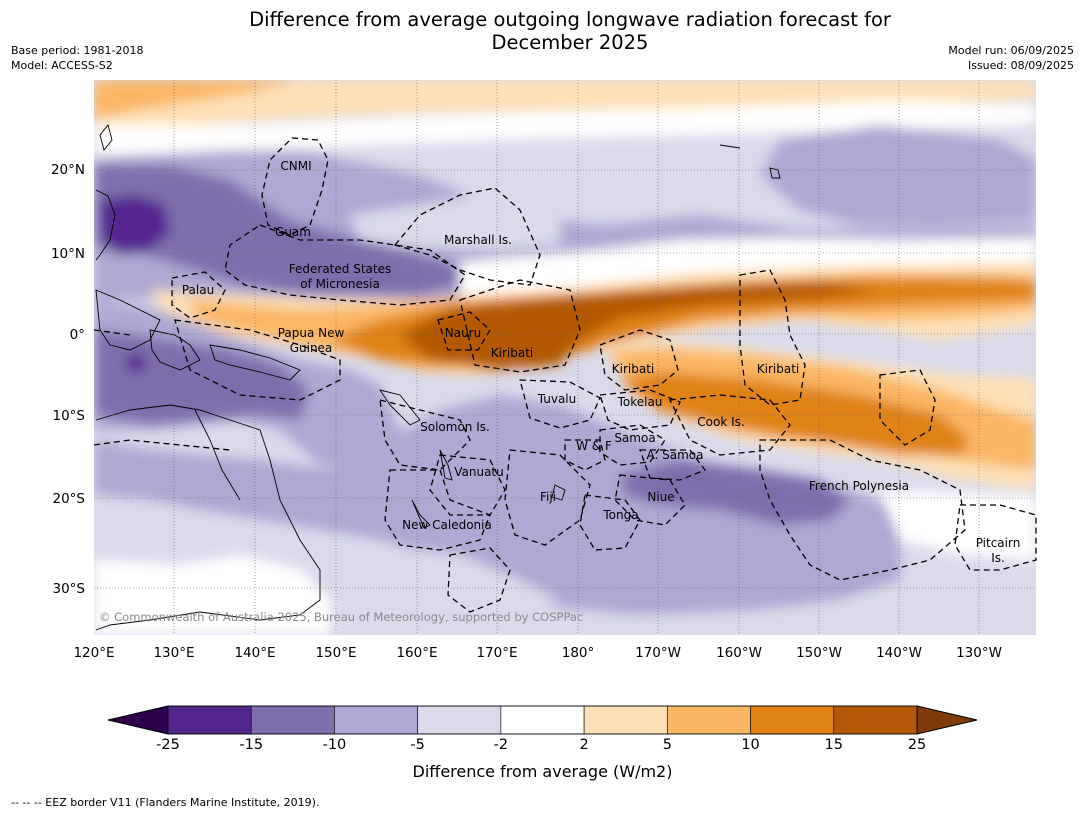  What do you see at coordinates (750, 745) in the screenshot?
I see `colorbar-tick-label: 10` at bounding box center [750, 745].